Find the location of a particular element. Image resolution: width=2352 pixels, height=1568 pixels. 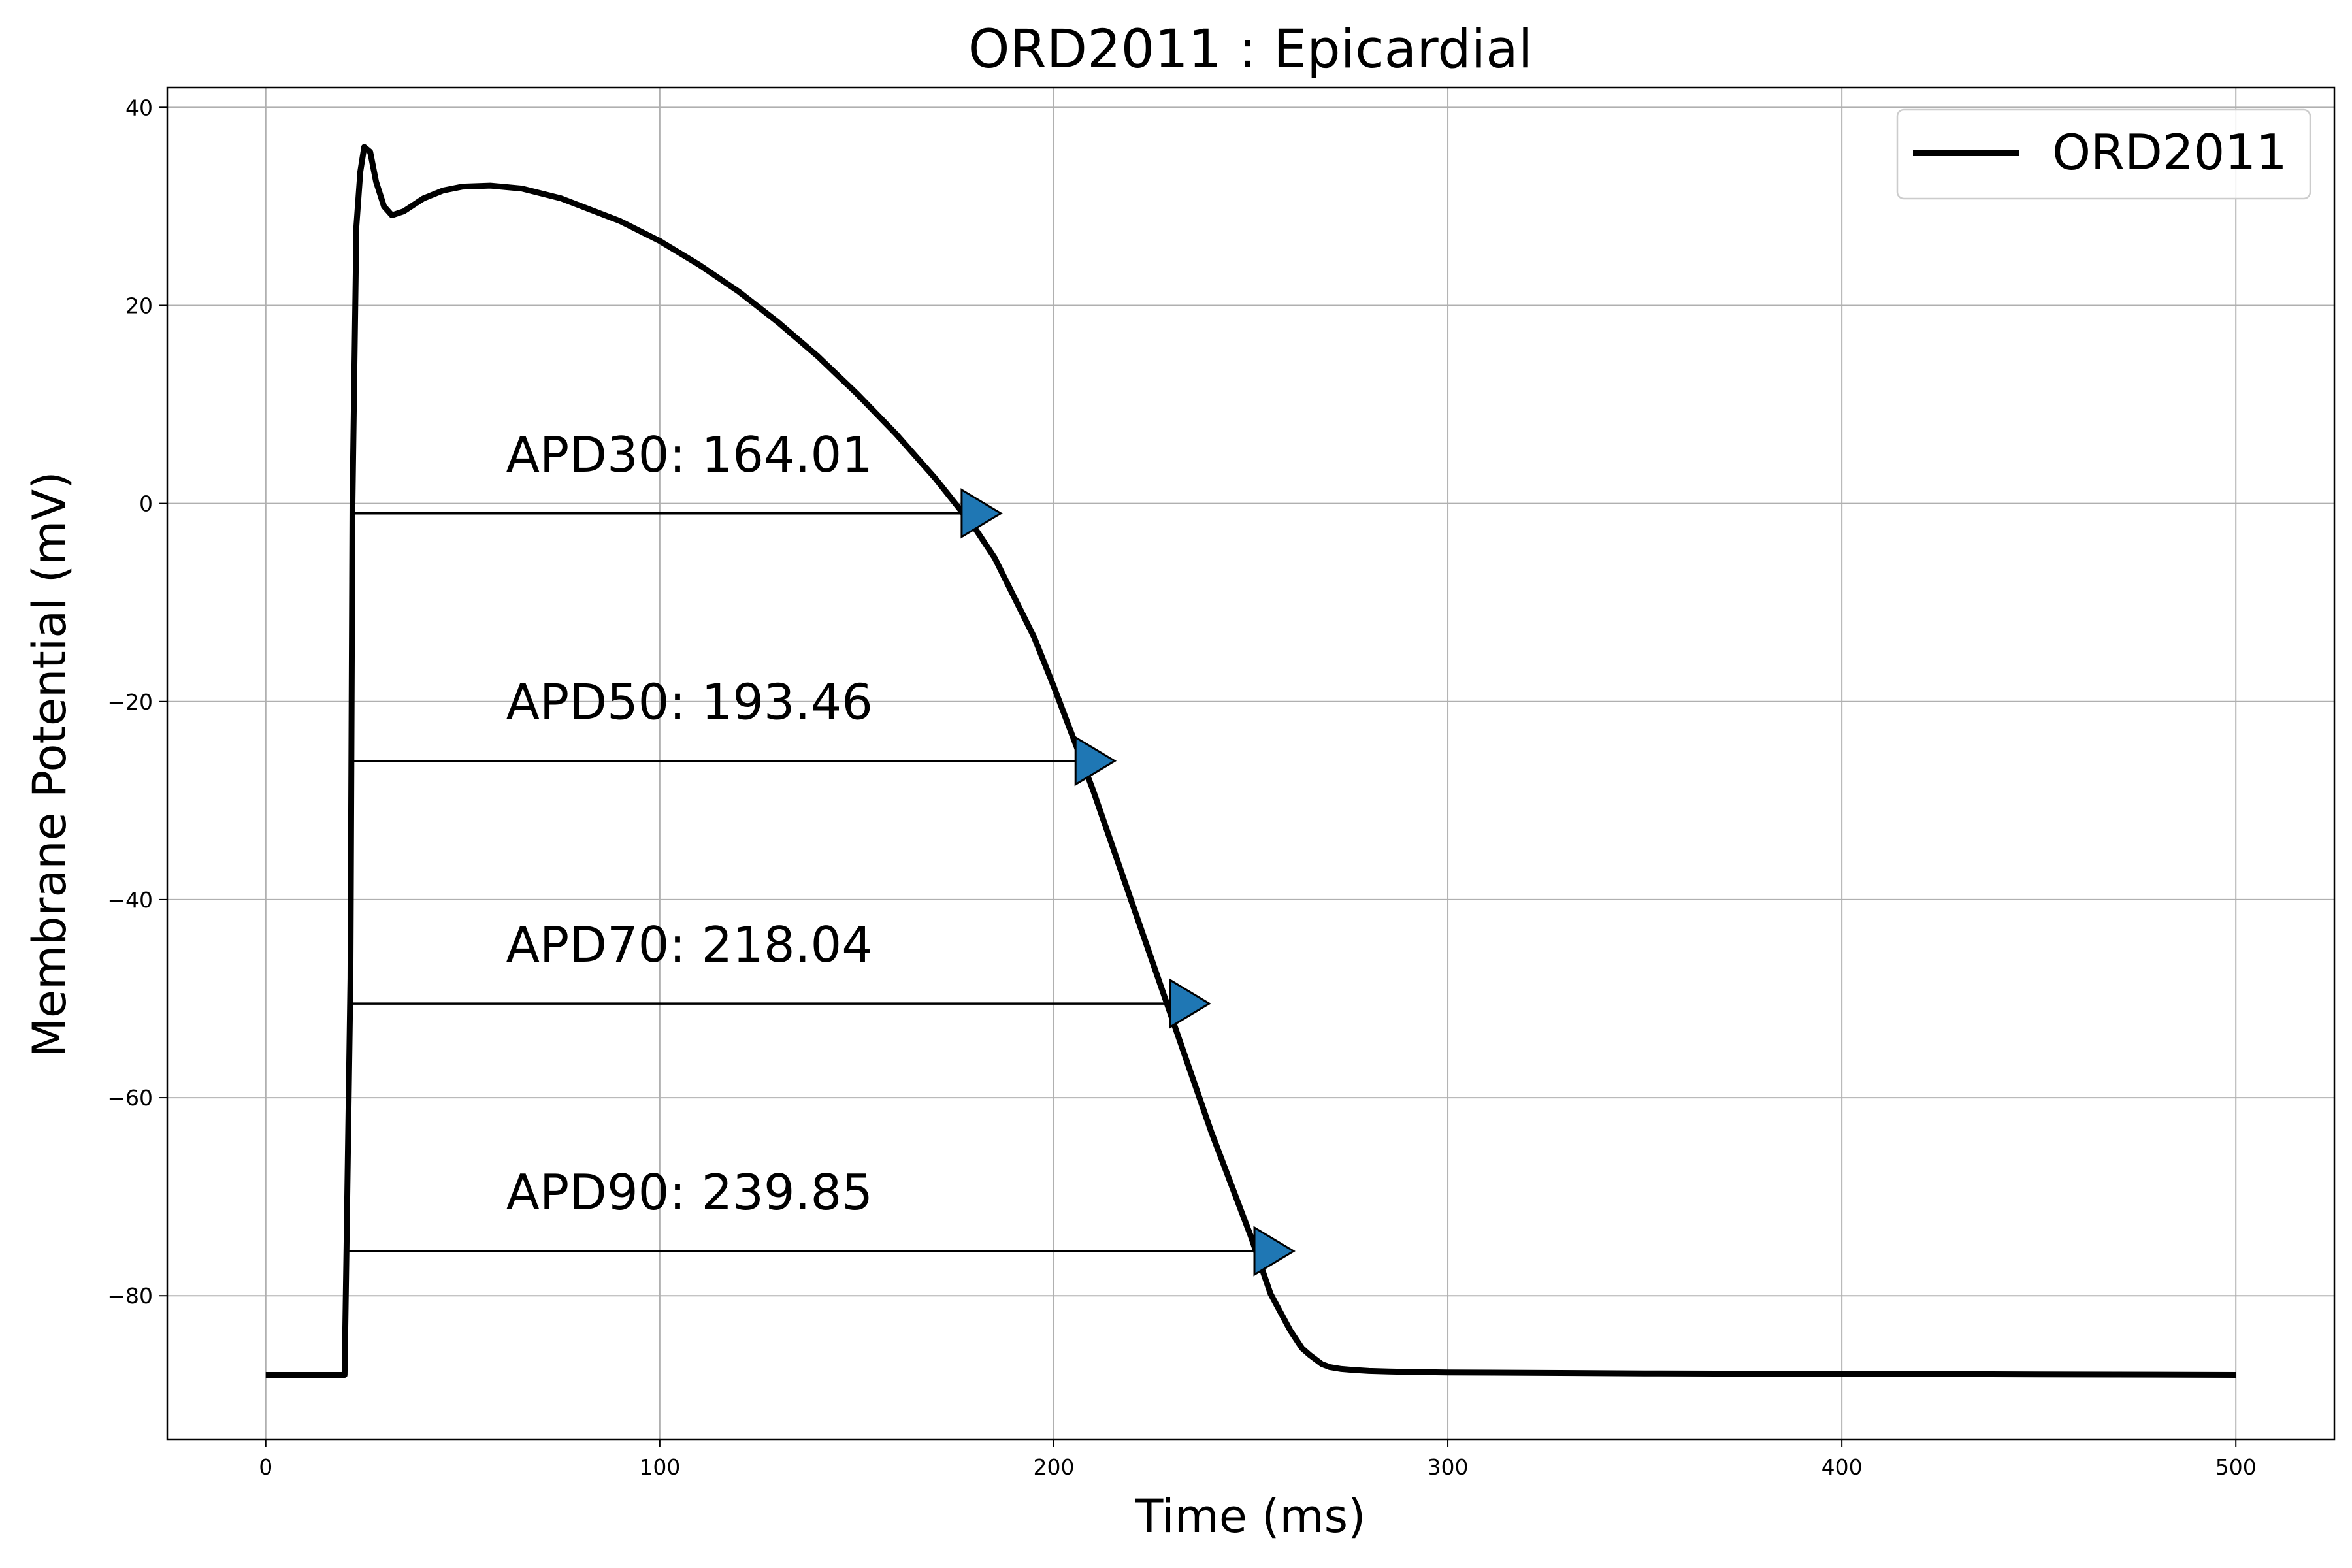

legend-box is located at coordinates (2103, 154).